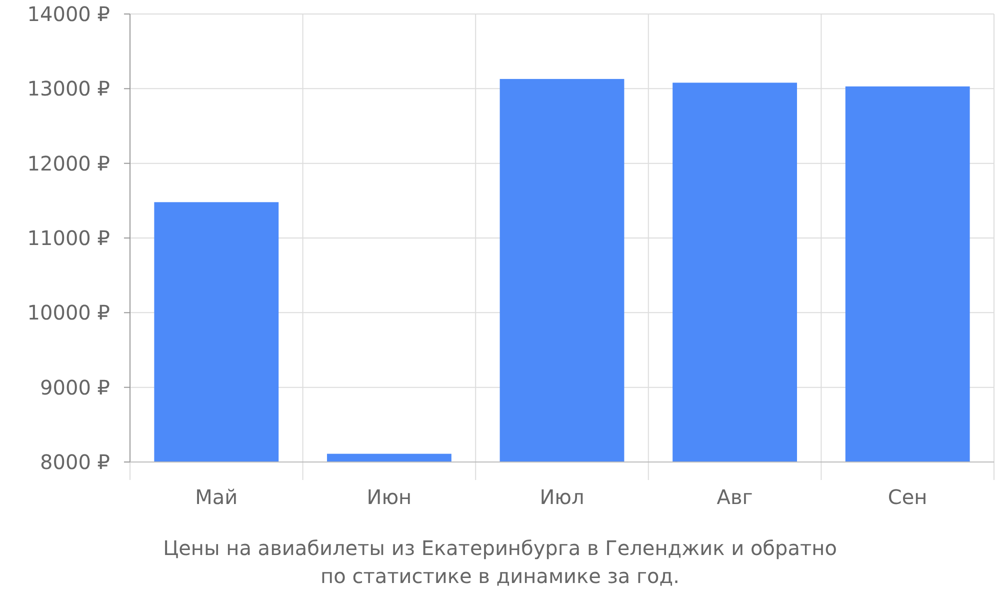  What do you see at coordinates (908, 497) in the screenshot?
I see `x-tick-label: Сен` at bounding box center [908, 497].